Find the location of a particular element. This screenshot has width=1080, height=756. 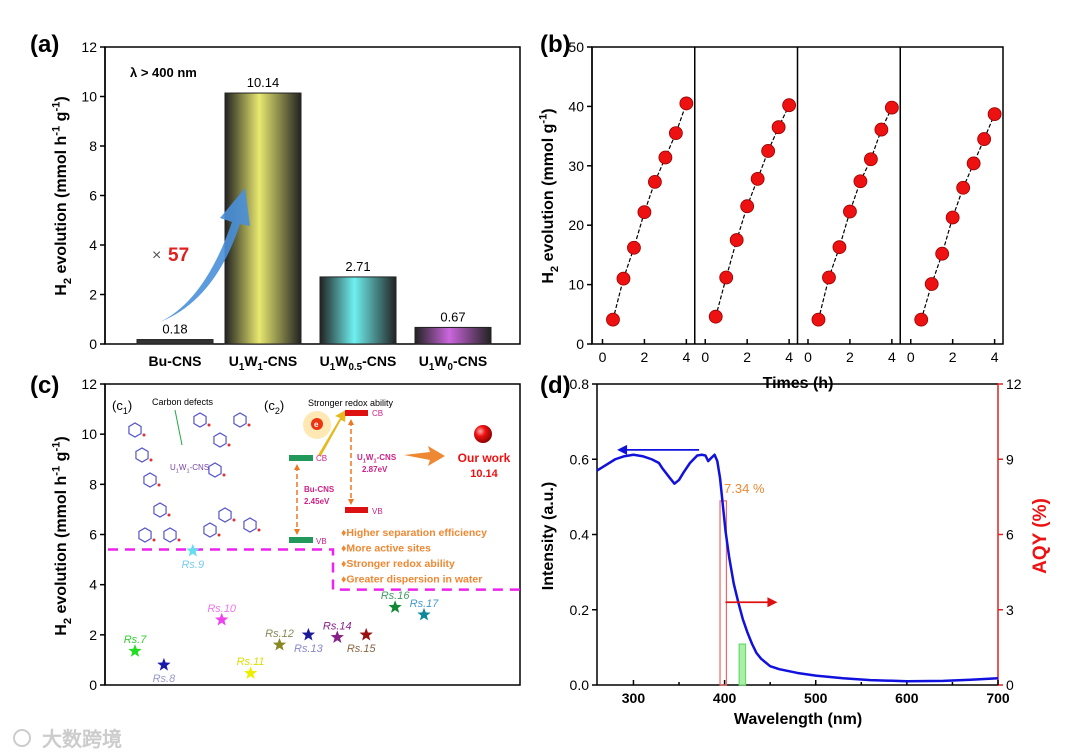

panel-label-d: (d) is located at coordinates (555, 385).